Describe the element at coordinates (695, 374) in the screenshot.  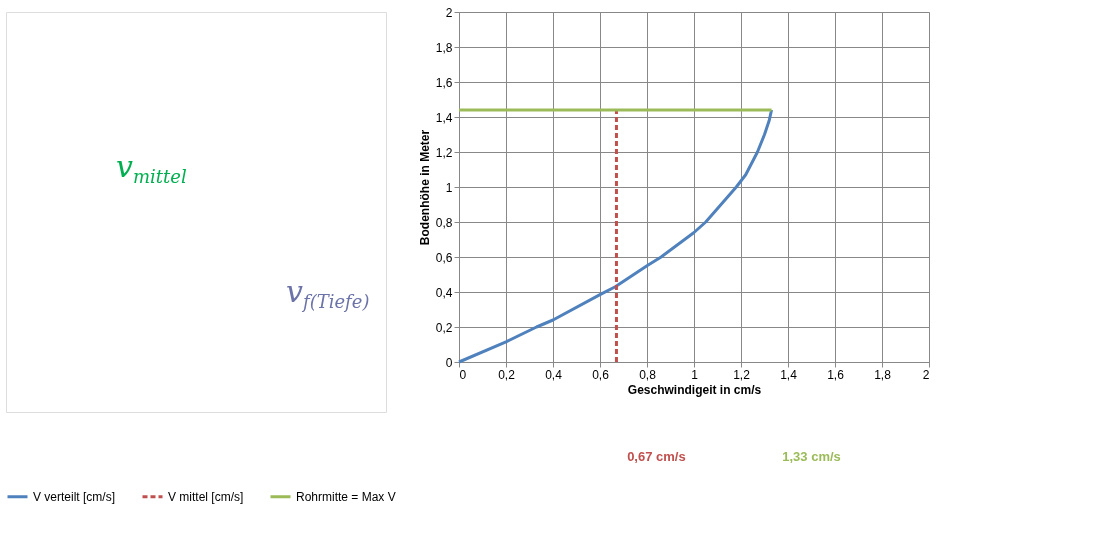
I see `x-tick-label: 1` at that location.